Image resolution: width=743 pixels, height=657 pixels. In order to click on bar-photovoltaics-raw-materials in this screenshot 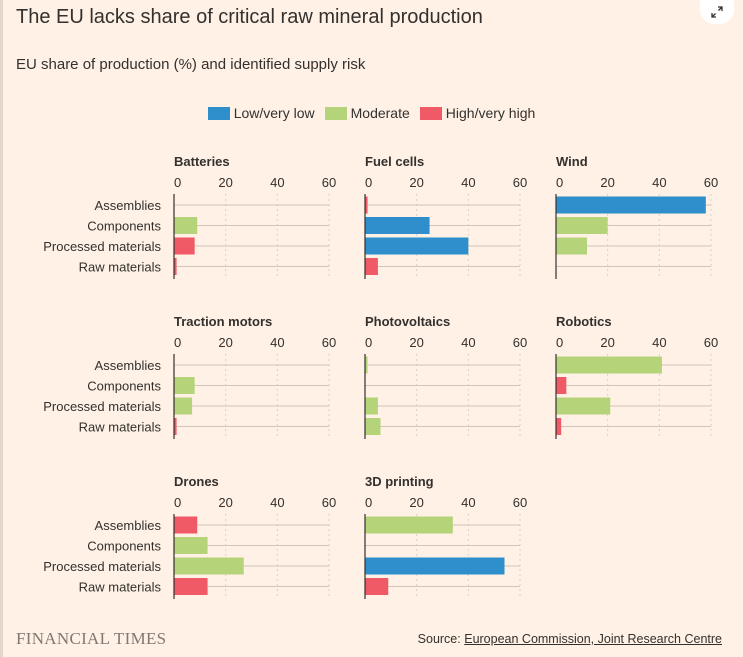, I will do `click(373, 426)`.